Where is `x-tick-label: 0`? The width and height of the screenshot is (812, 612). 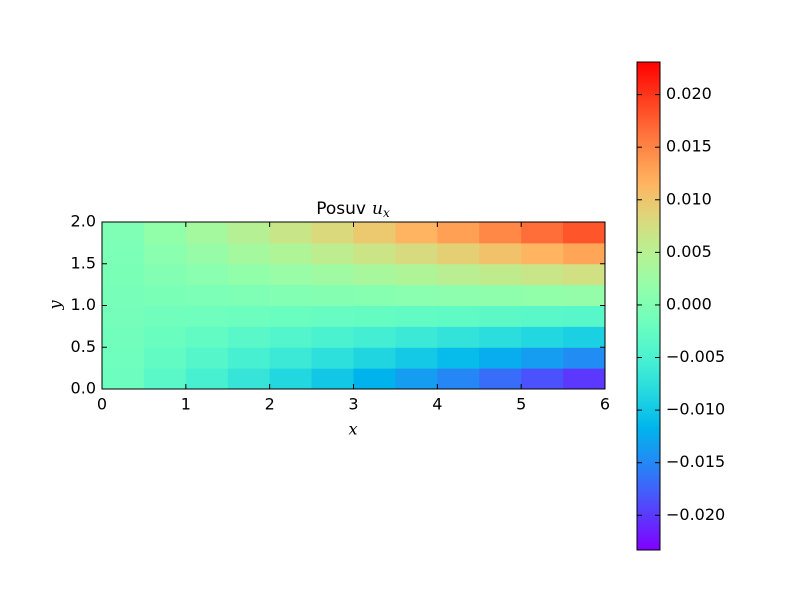 x-tick-label: 0 is located at coordinates (102, 404).